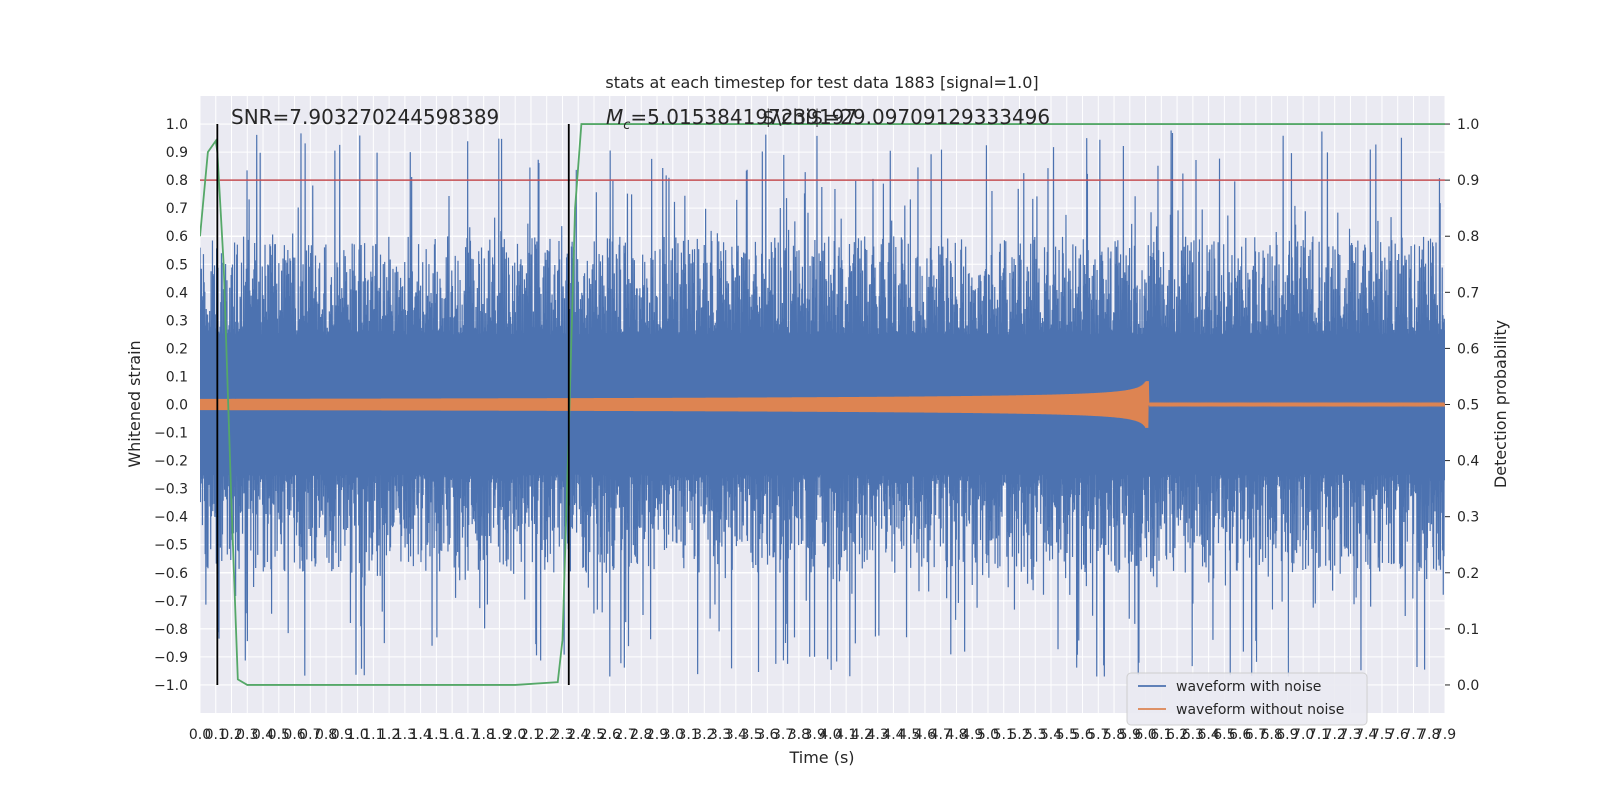  What do you see at coordinates (657, 735) in the screenshot?
I see `x-tick-label: 2.9` at bounding box center [657, 735].